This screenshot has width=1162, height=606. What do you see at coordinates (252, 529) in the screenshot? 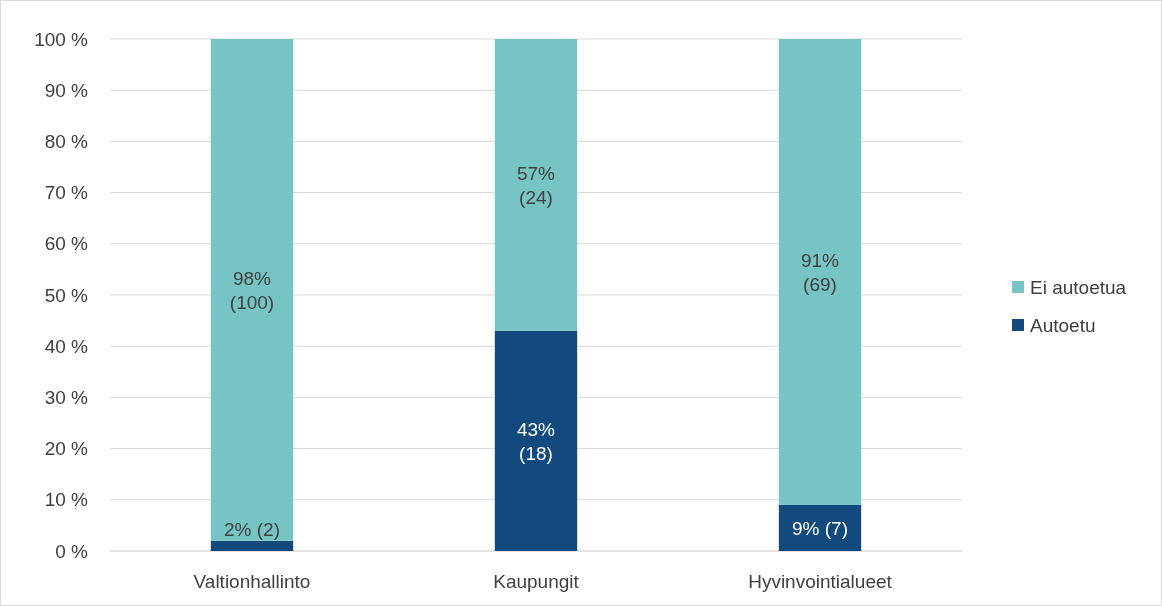
I see `data-label: 2% (2)` at bounding box center [252, 529].